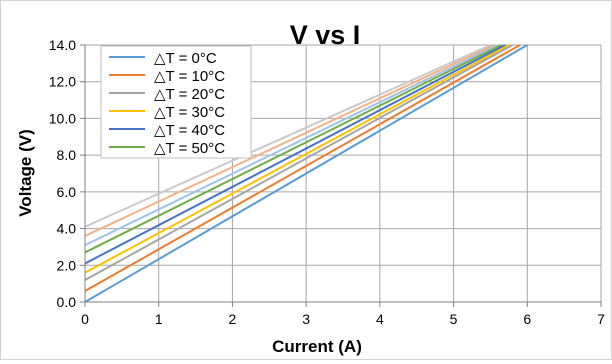 Image resolution: width=612 pixels, height=364 pixels. I want to click on x-tick-label: 0, so click(85, 319).